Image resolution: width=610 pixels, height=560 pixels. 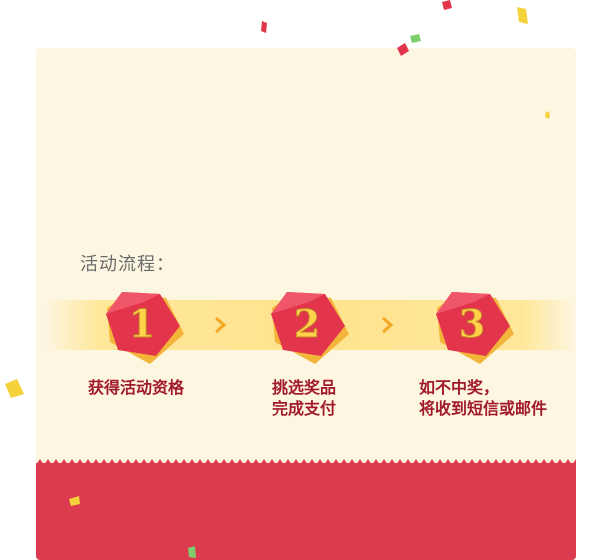 What do you see at coordinates (307, 323) in the screenshot?
I see `step-2-number: 2` at bounding box center [307, 323].